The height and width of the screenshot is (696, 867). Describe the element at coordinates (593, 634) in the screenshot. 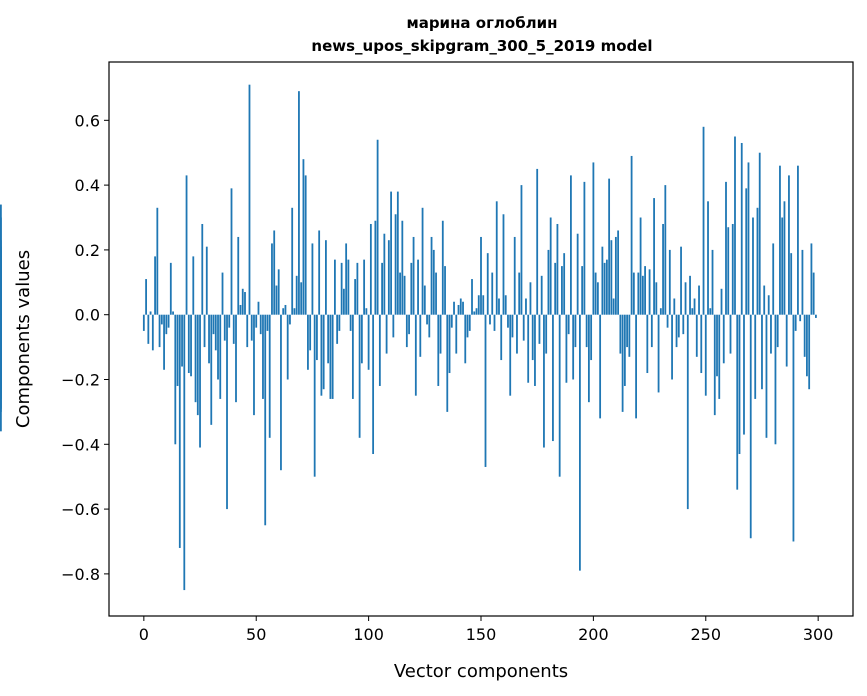

I see `x-tick-label: 200` at that location.